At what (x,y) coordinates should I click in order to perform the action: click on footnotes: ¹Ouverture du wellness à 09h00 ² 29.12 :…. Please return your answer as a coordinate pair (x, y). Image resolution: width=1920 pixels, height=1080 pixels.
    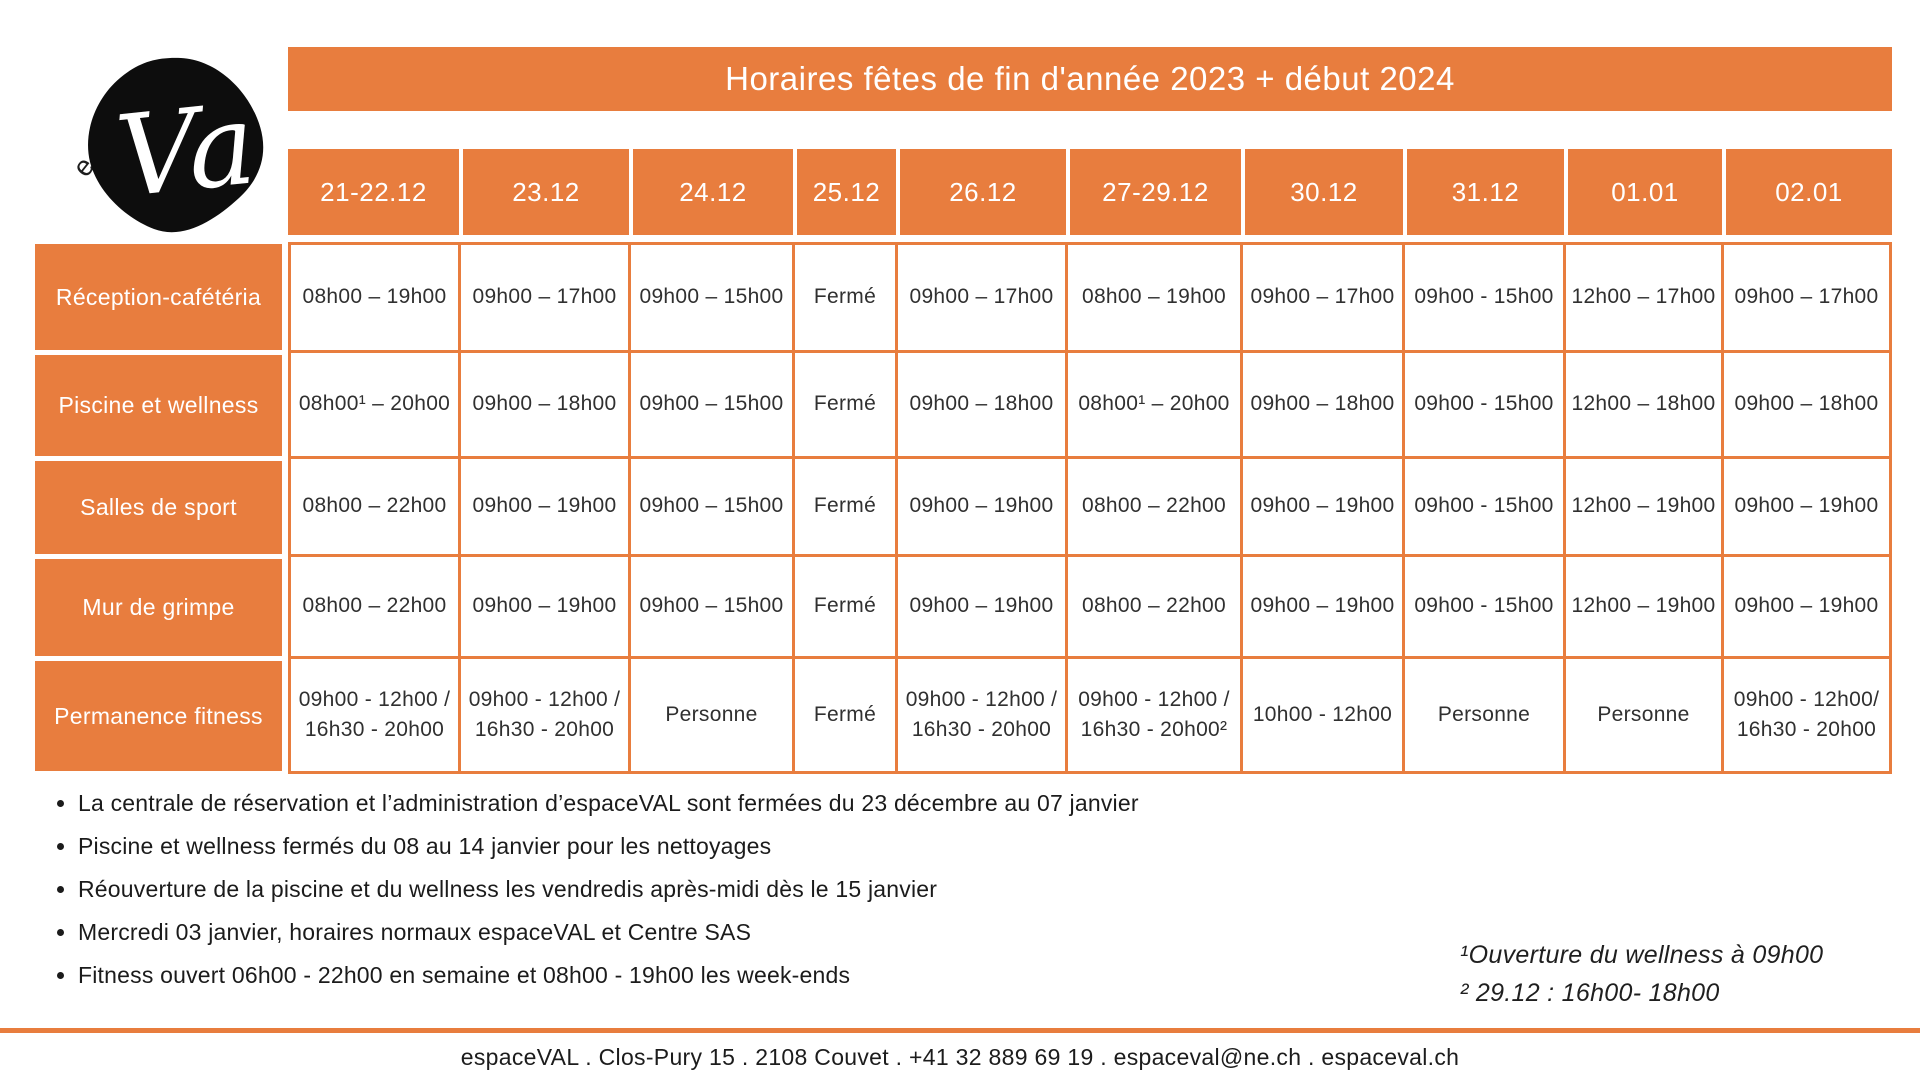
    Looking at the image, I should click on (1641, 974).